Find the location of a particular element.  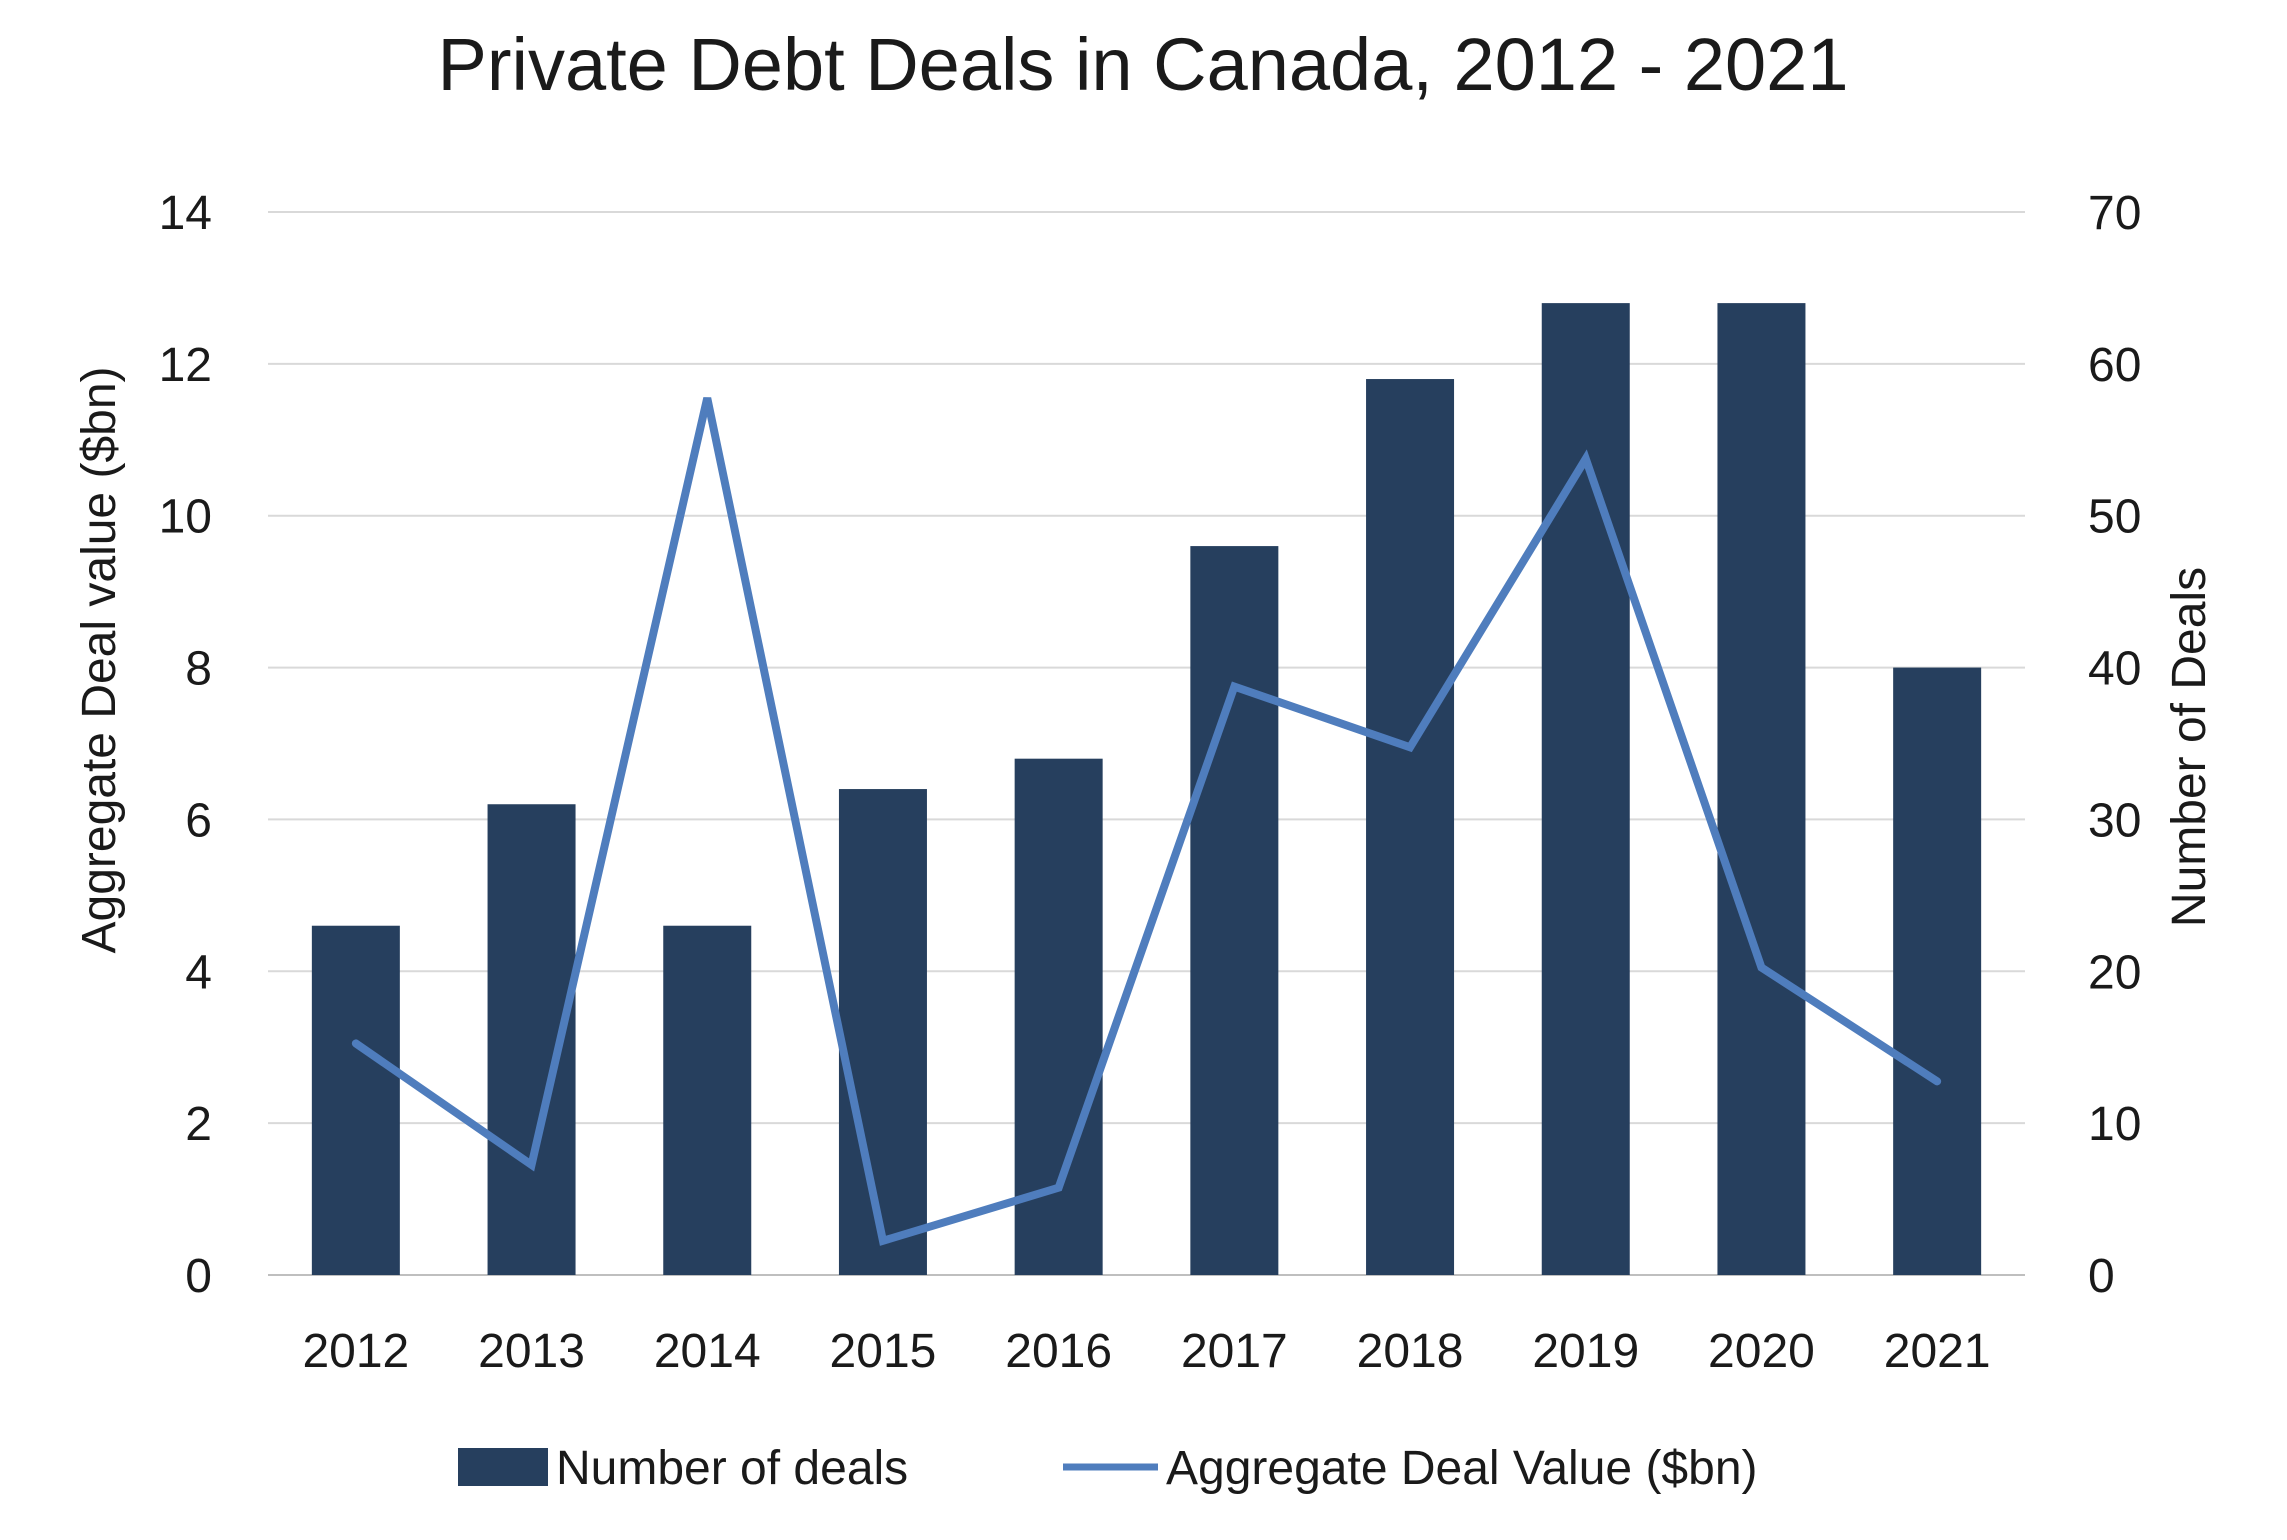

right-tick-label: 10 is located at coordinates (2114, 1124).